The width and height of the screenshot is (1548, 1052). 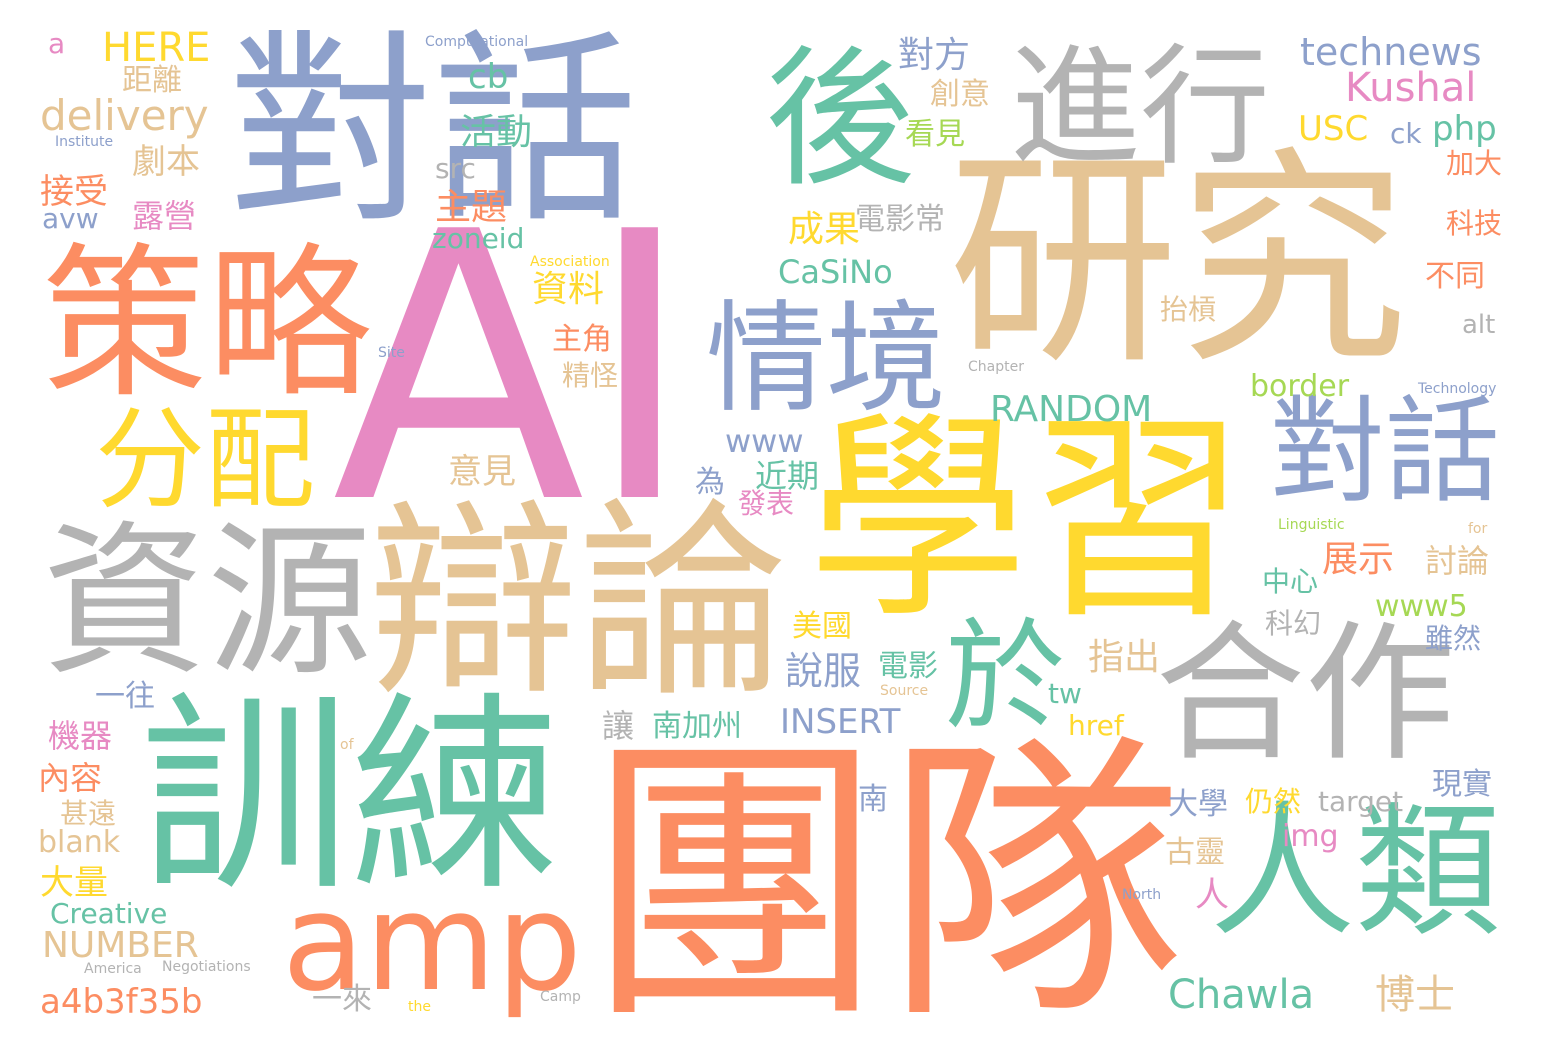 What do you see at coordinates (1455, 276) in the screenshot?
I see `word-butong: 不同` at bounding box center [1455, 276].